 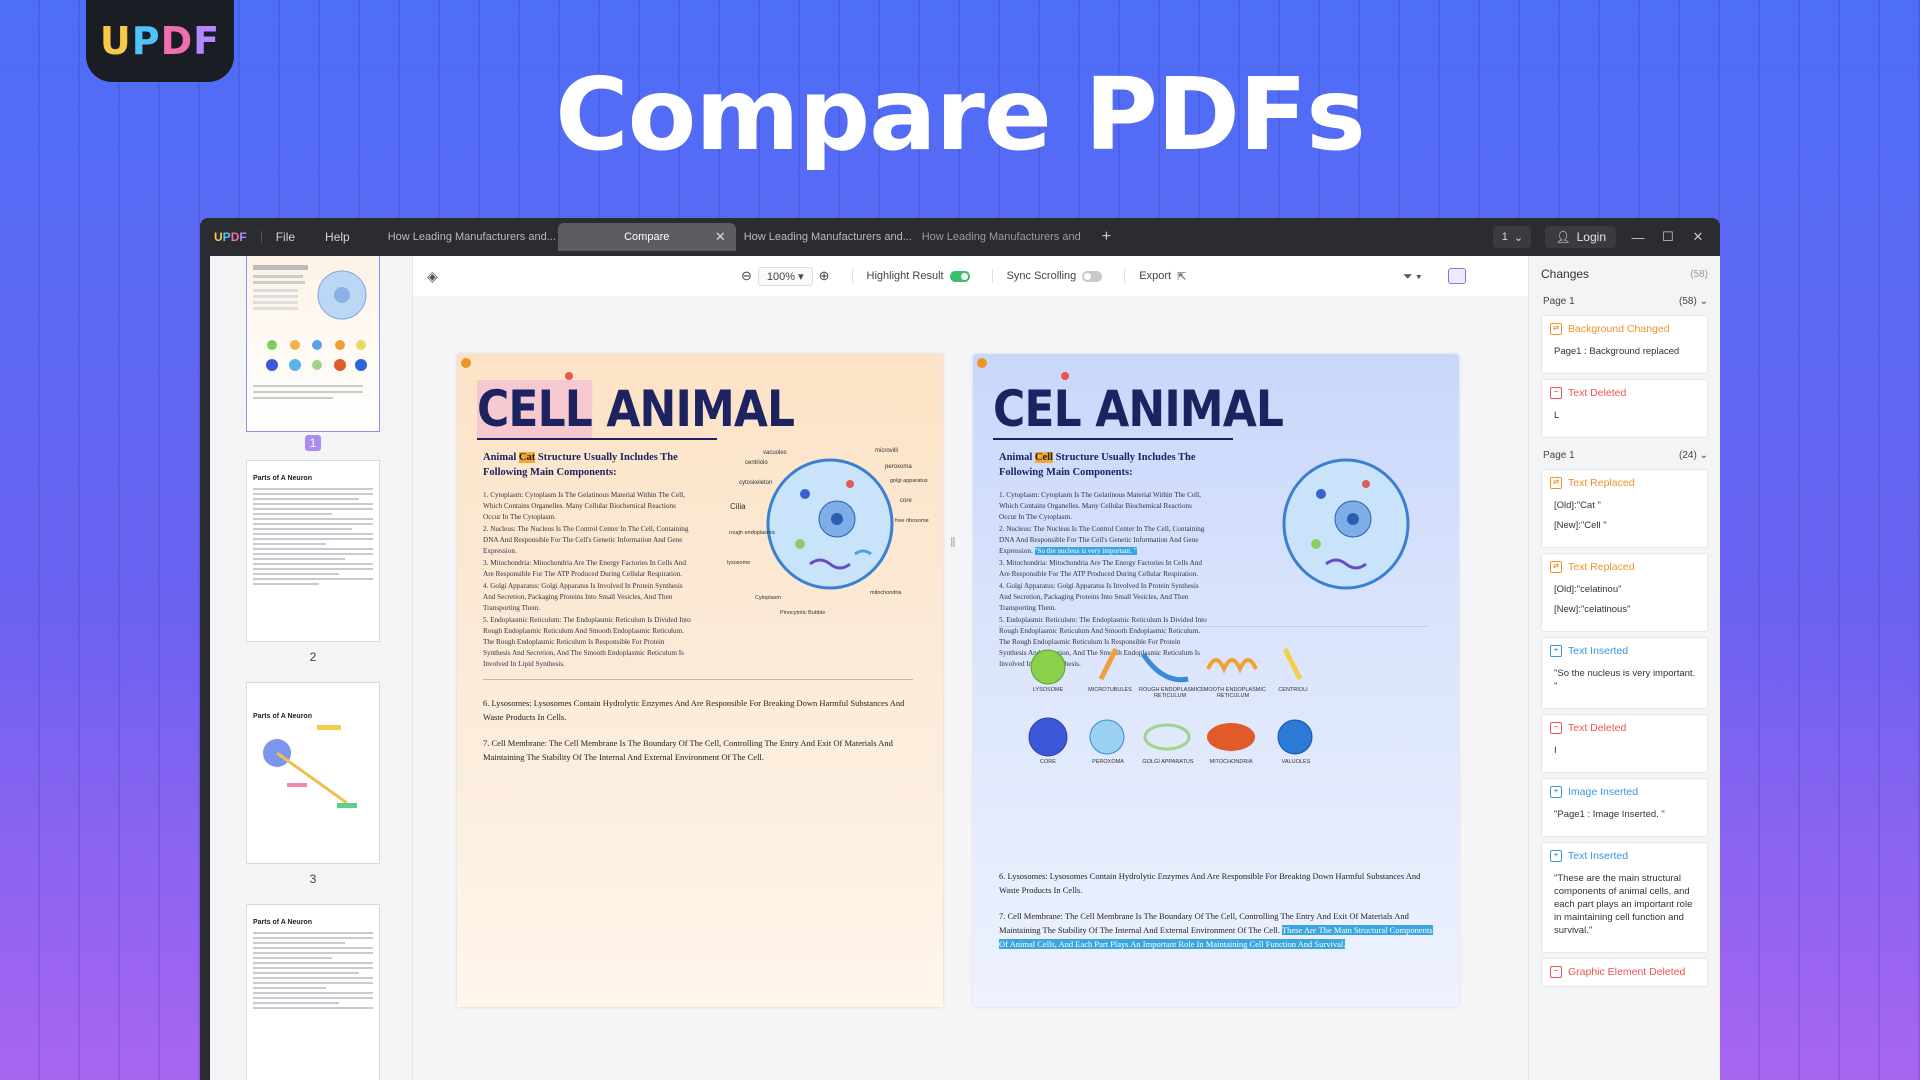 I want to click on change-type-icon: ⇄, so click(x=1556, y=483).